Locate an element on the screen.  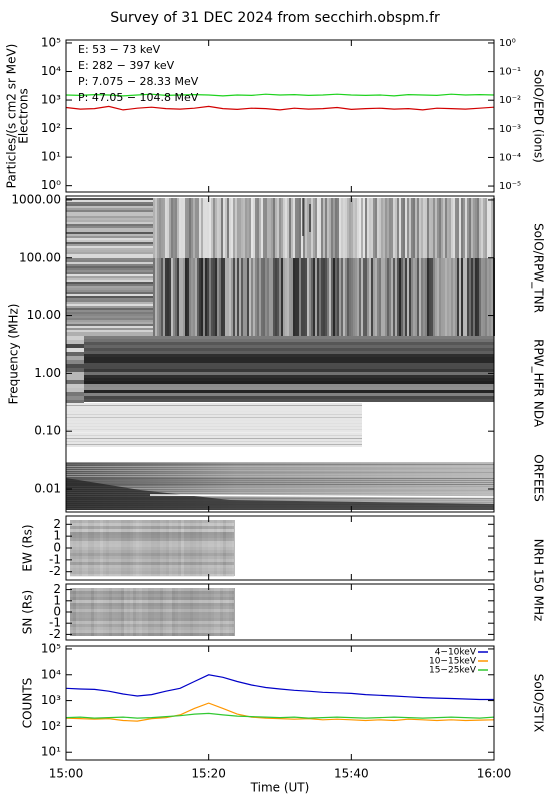
y-tick-label: 10¹ is located at coordinates (51, 157).